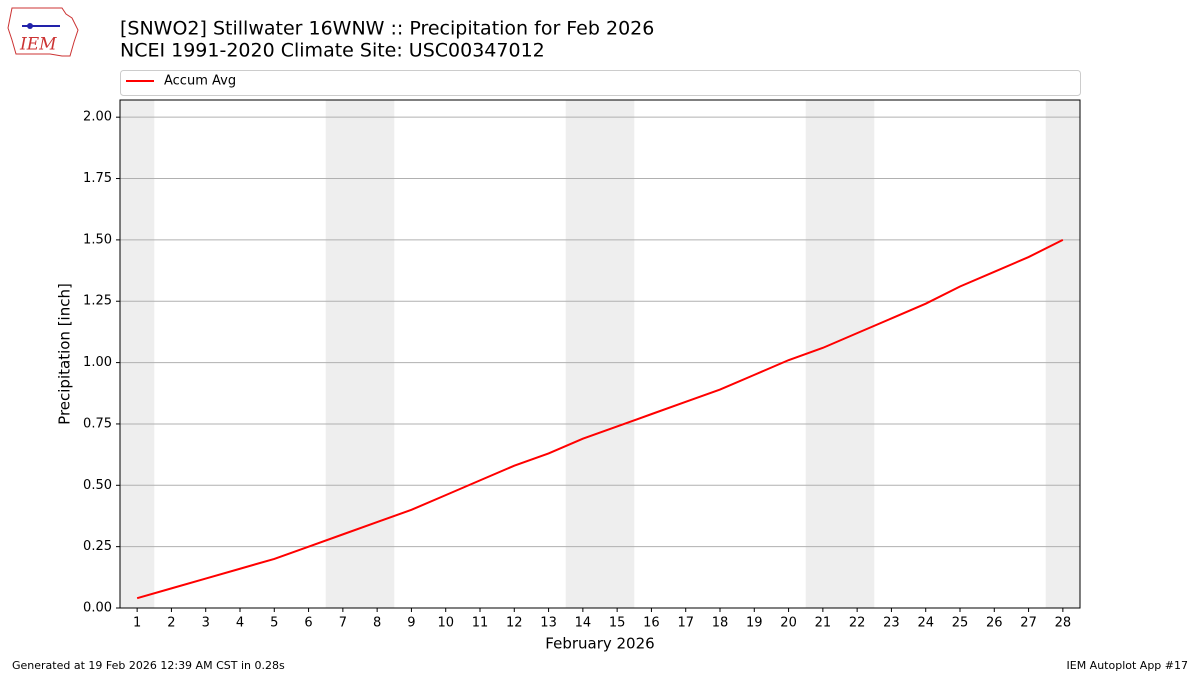 The width and height of the screenshot is (1200, 675). Describe the element at coordinates (97, 239) in the screenshot. I see `y-tick-label: 1.50` at that location.